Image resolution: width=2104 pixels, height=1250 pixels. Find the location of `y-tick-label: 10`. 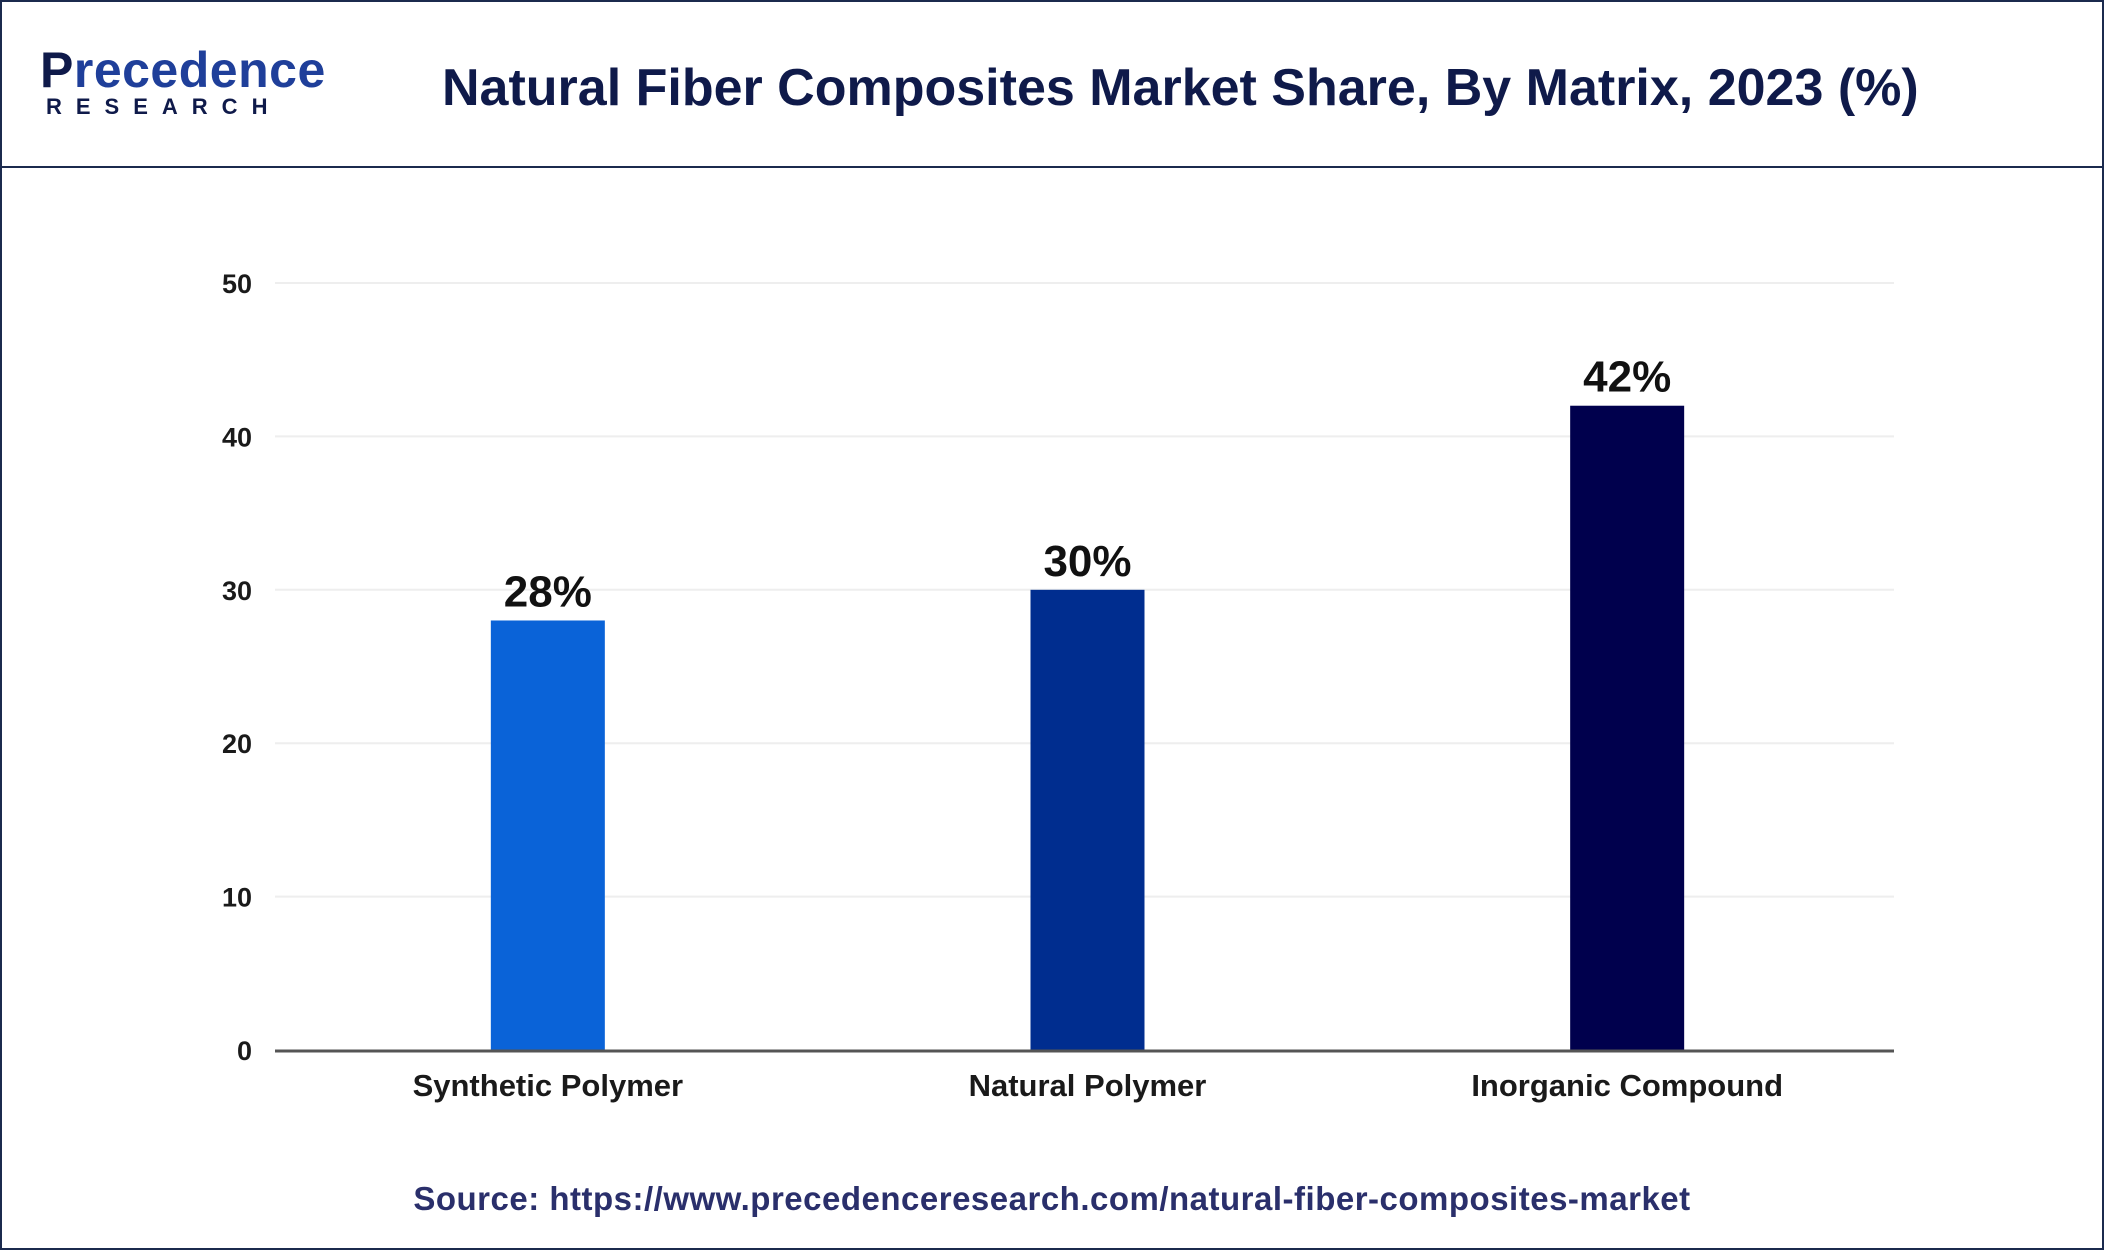

y-tick-label: 10 is located at coordinates (237, 898).